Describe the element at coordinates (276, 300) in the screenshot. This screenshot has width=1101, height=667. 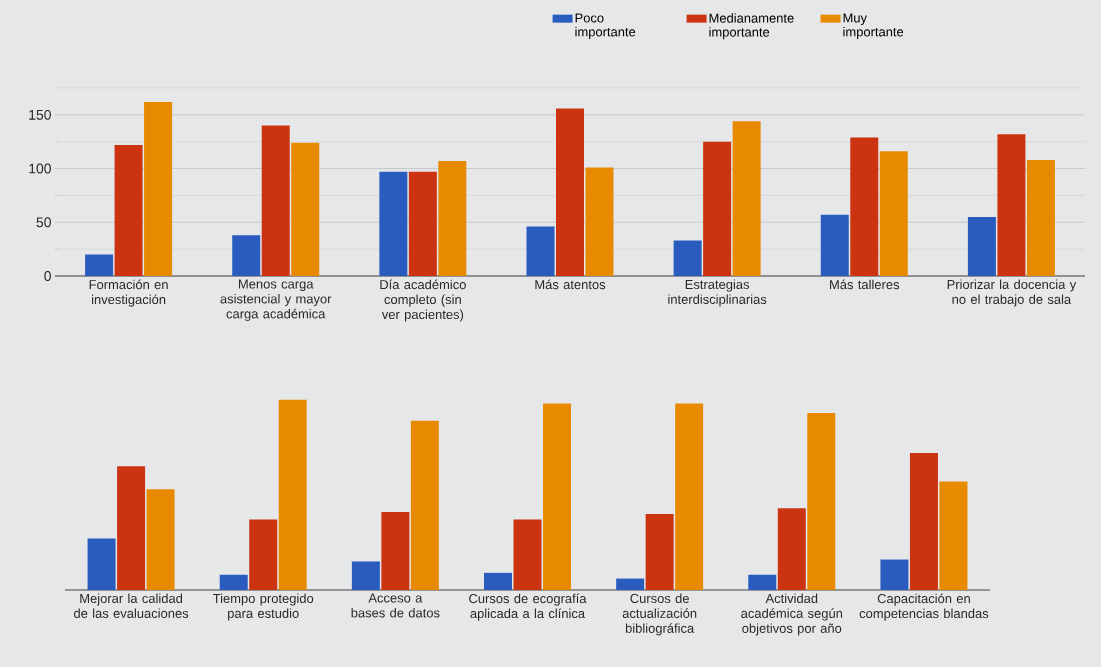
I see `x-tick-label: Menos carga asistencial y mayor carga académica` at that location.